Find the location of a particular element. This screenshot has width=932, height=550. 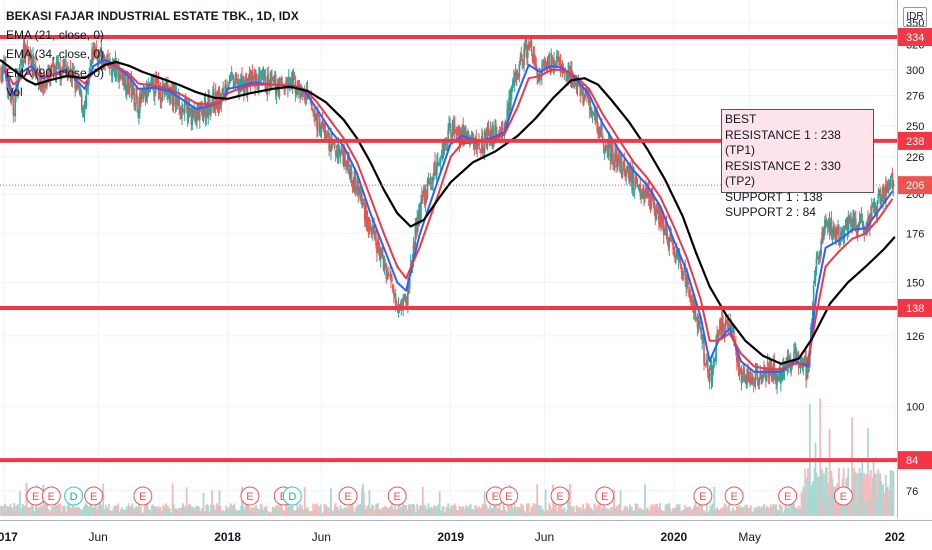

volume-legend: Vol is located at coordinates (14, 92).